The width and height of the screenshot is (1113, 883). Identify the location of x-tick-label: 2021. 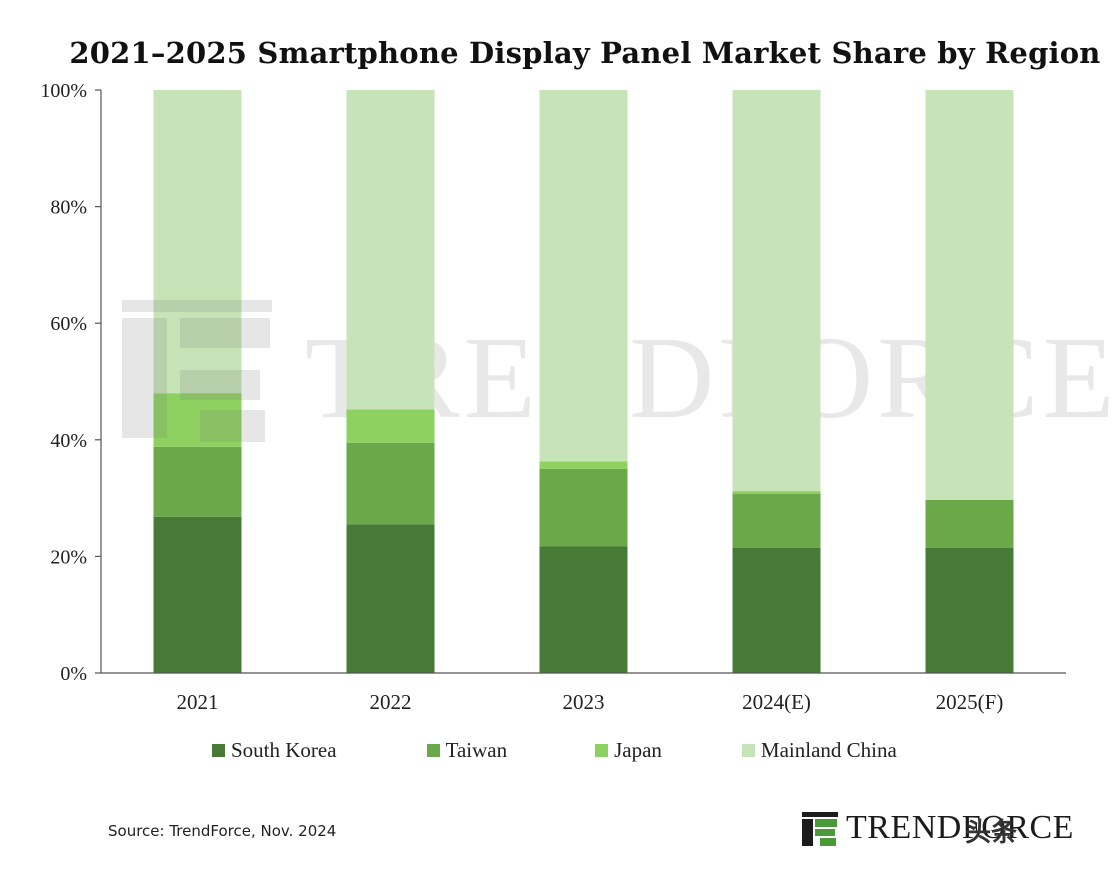
(198, 702).